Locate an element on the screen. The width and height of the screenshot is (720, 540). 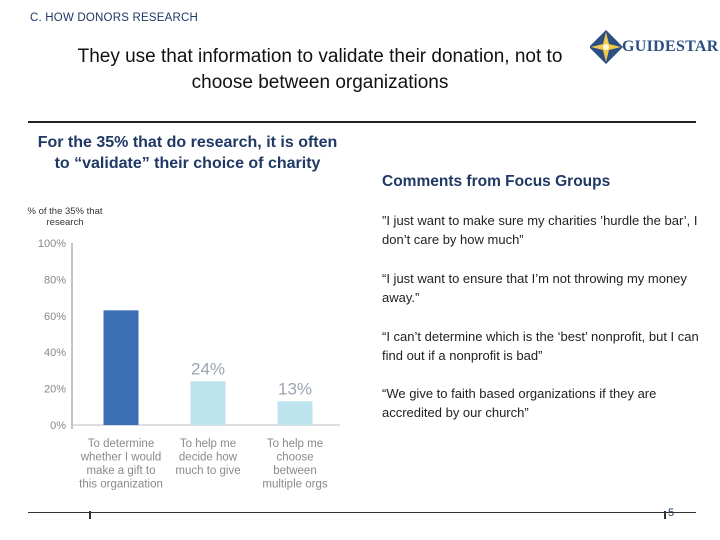
page-number: 5 is located at coordinates (671, 513).